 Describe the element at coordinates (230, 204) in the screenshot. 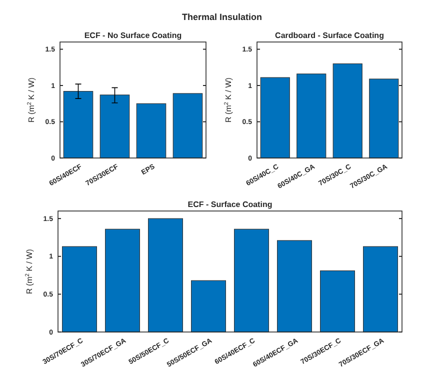

I see `chart-title: ECF - Surface Coating` at that location.